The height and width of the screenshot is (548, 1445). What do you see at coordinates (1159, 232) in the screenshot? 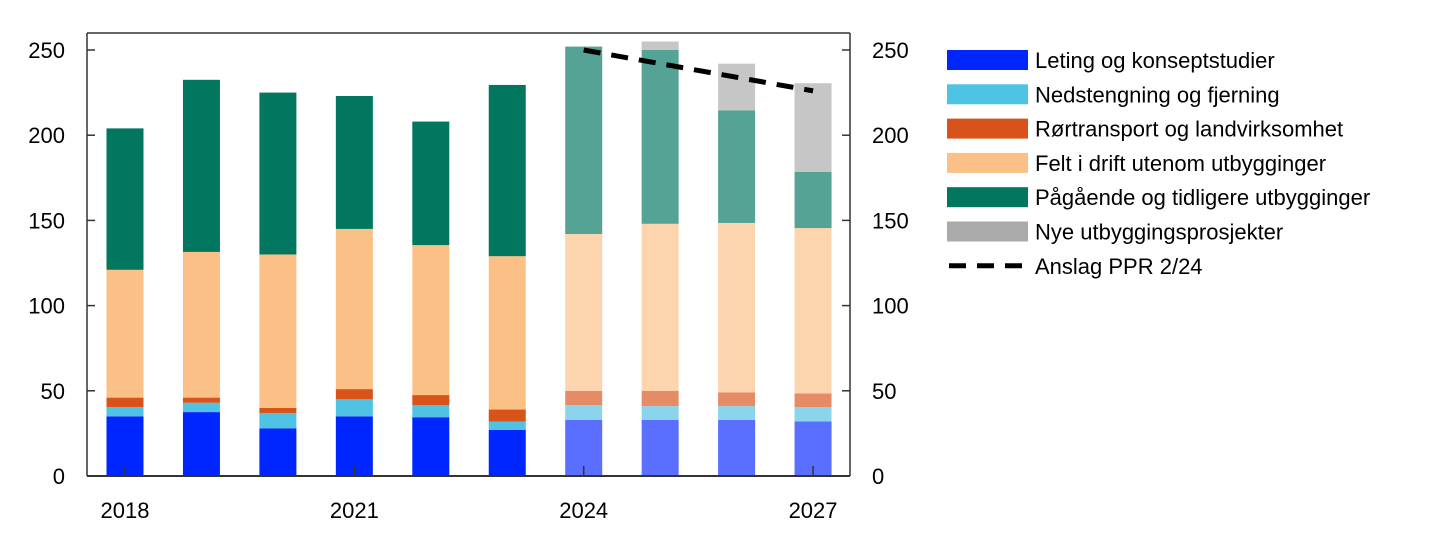
I see `legend-label-5: Nye utbyggingsprosjekter` at bounding box center [1159, 232].